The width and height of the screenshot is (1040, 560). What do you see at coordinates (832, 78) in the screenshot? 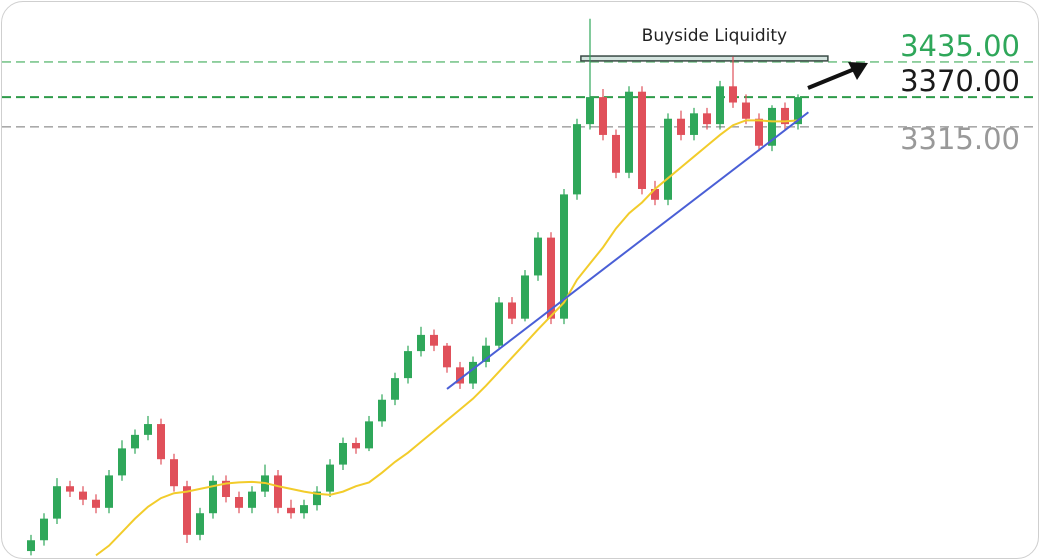
I see `arrow-shaft` at bounding box center [832, 78].